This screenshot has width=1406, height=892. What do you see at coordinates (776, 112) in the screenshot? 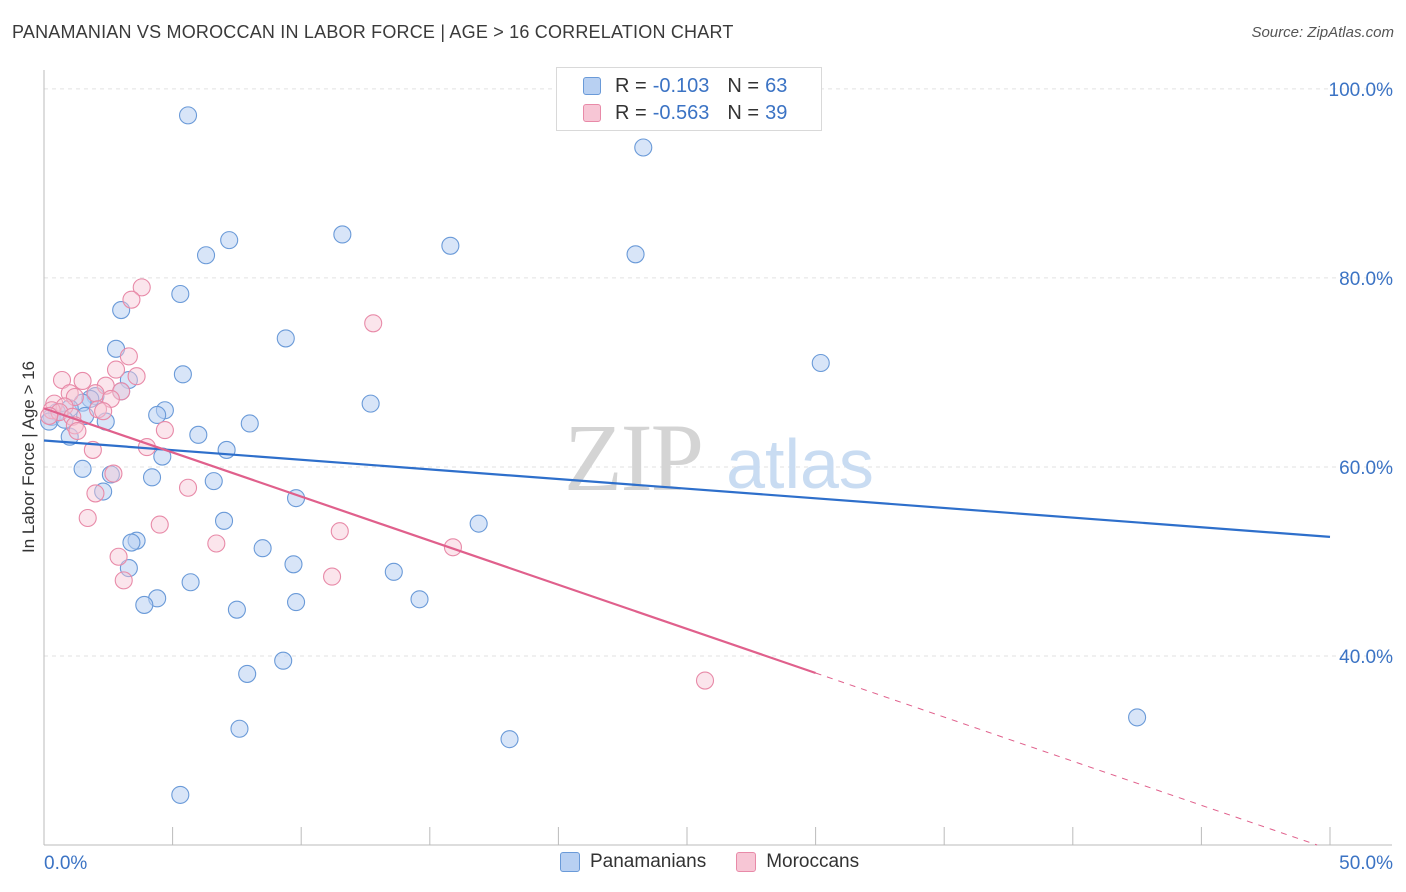
I see `n-value: 39` at bounding box center [776, 112].